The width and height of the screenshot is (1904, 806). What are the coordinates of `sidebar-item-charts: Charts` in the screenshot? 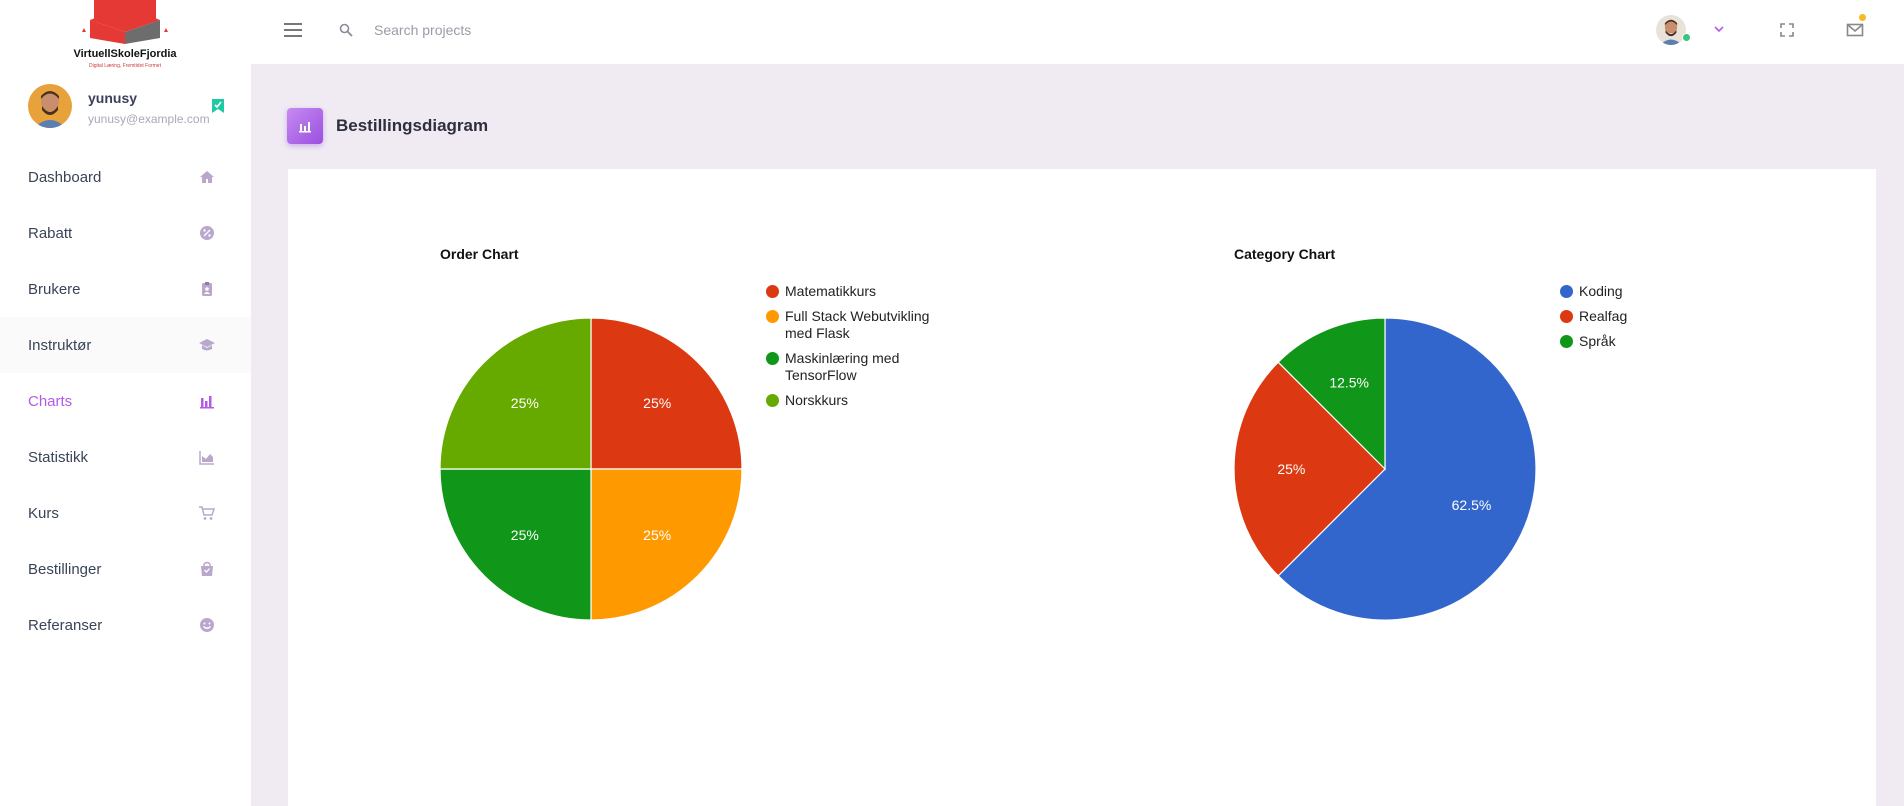 It's located at (125, 401).